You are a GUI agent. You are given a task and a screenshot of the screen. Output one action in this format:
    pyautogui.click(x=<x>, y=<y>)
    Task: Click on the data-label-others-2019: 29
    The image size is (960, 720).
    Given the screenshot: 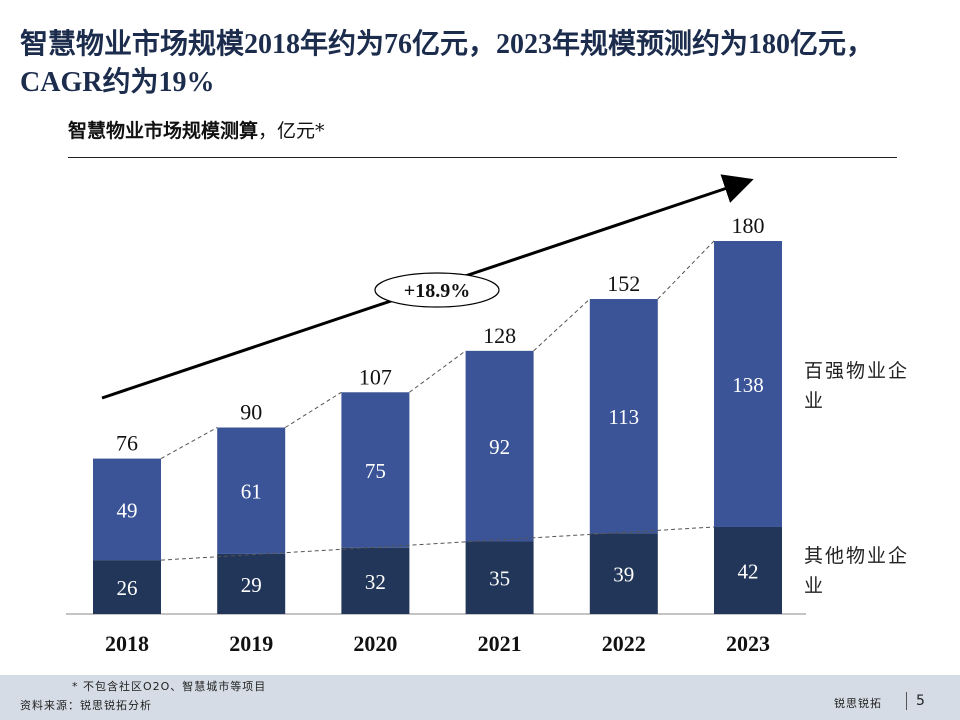 What is the action you would take?
    pyautogui.click(x=251, y=585)
    